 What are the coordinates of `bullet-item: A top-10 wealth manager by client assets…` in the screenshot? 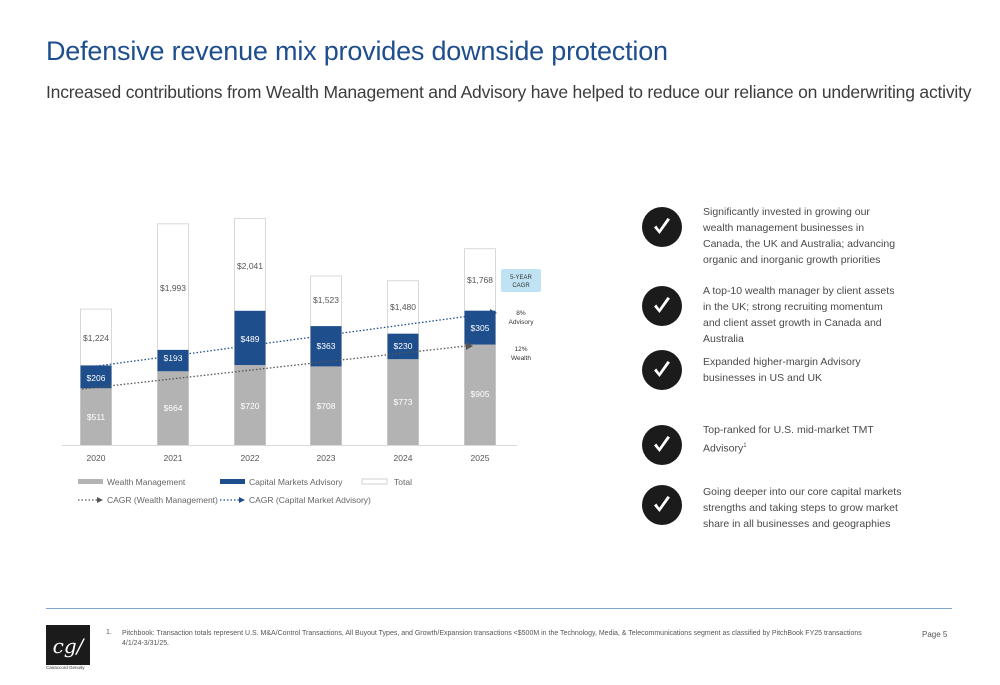 It's located at (802, 318).